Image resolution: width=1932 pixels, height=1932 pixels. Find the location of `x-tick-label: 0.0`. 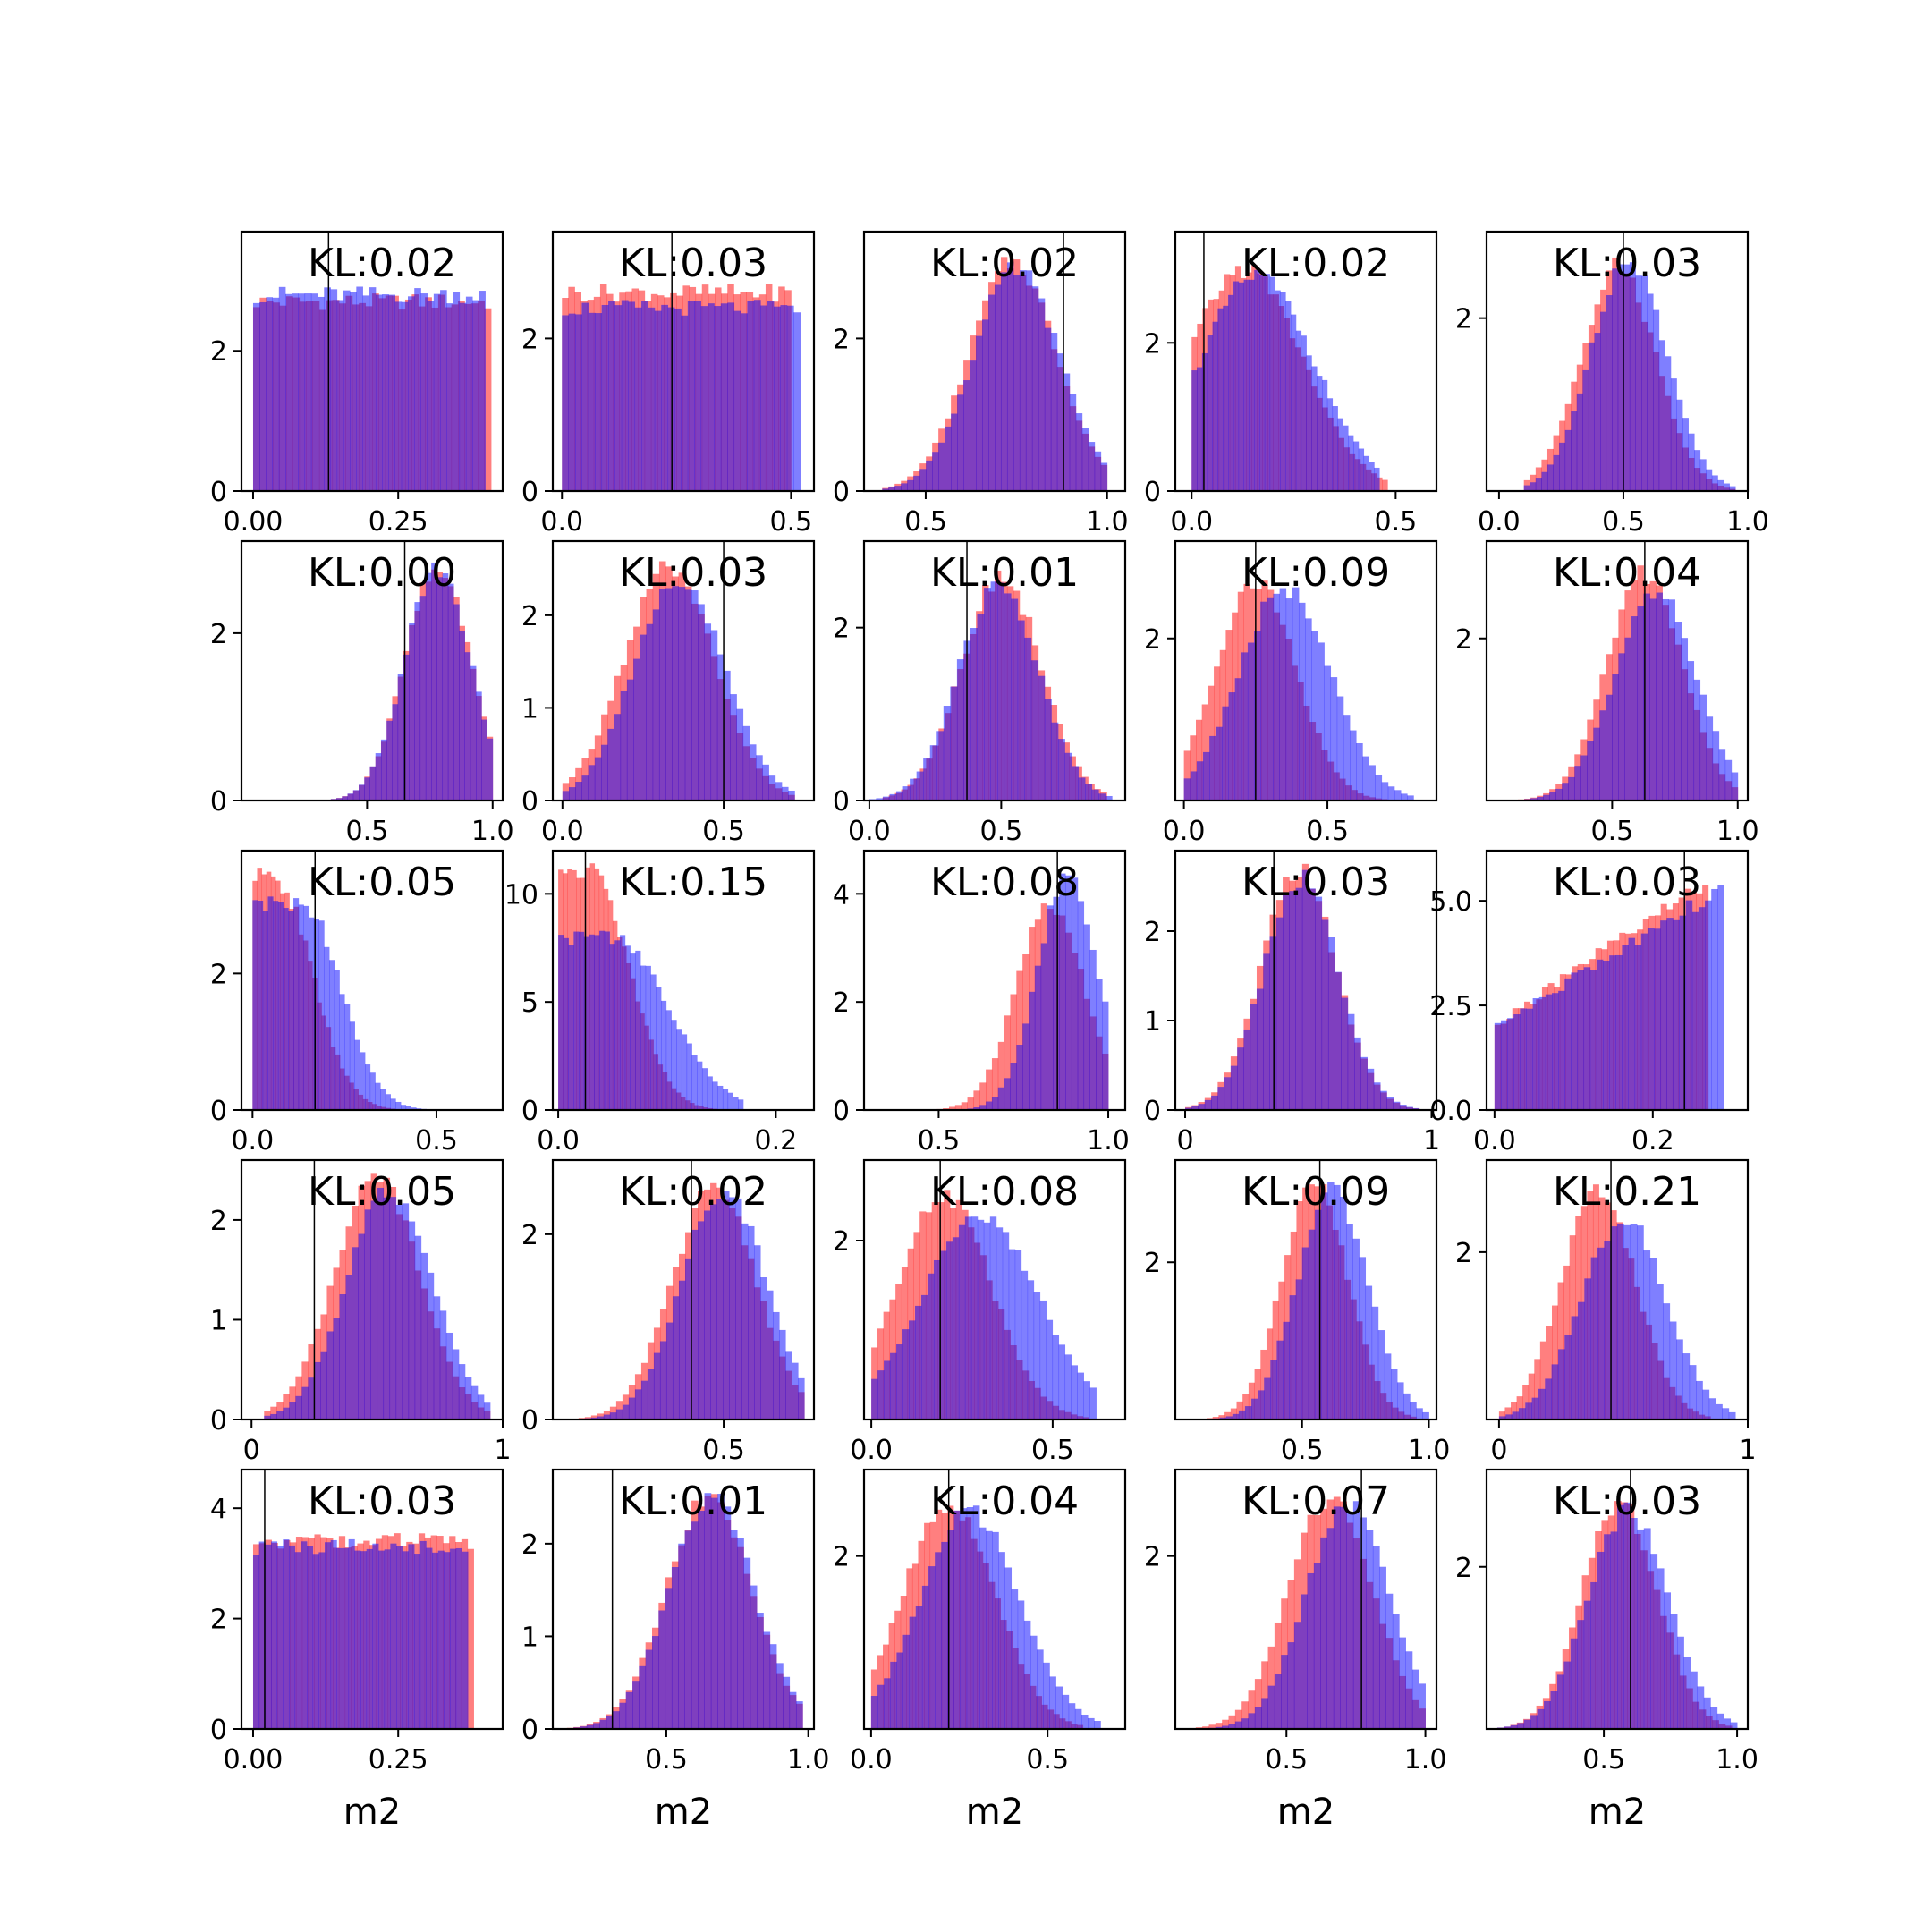

x-tick-label: 0.0 is located at coordinates (561, 522).